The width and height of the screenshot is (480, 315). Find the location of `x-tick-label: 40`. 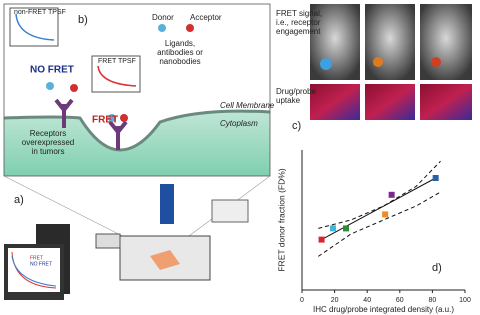

x-tick-label: 40 is located at coordinates (367, 300).